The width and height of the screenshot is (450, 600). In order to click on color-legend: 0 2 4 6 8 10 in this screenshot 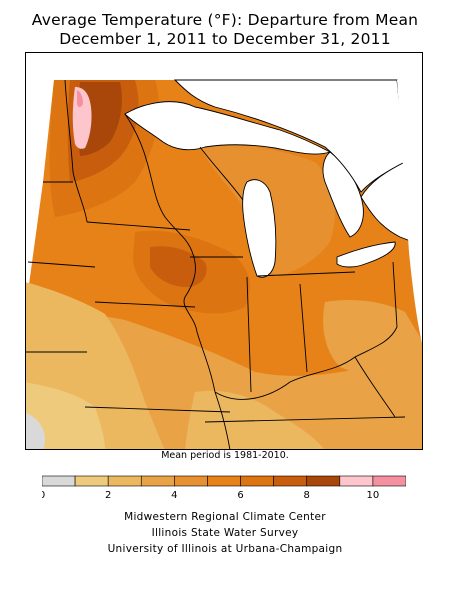, I will do `click(224, 488)`.